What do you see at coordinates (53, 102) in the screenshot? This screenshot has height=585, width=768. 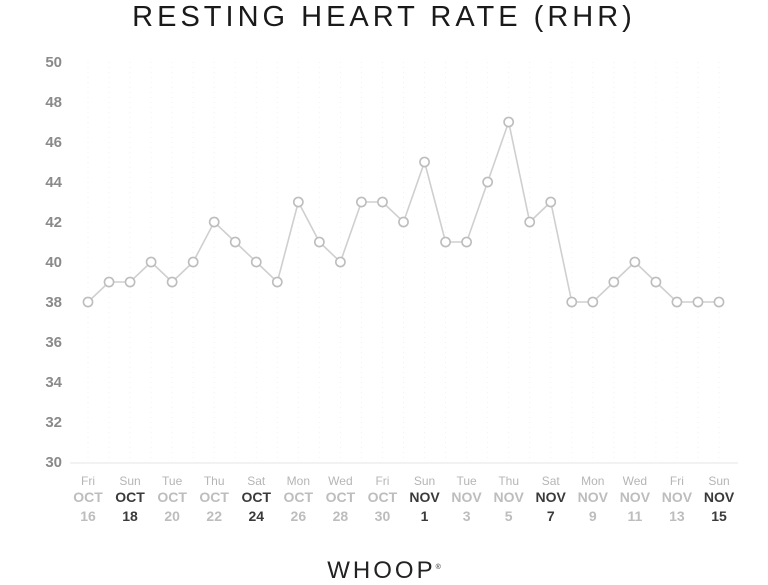 I see `y-tick-label: 48` at bounding box center [53, 102].